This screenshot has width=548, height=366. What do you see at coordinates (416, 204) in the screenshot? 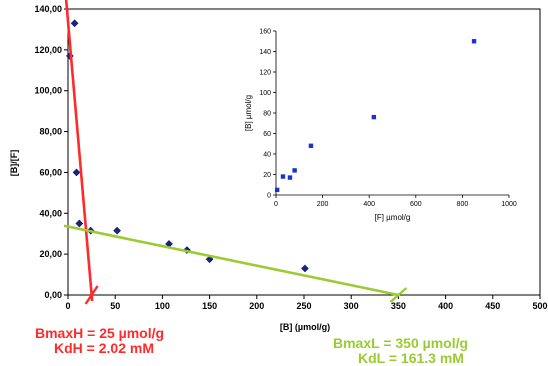
I see `inset-x-tick-label: 600` at bounding box center [416, 204].